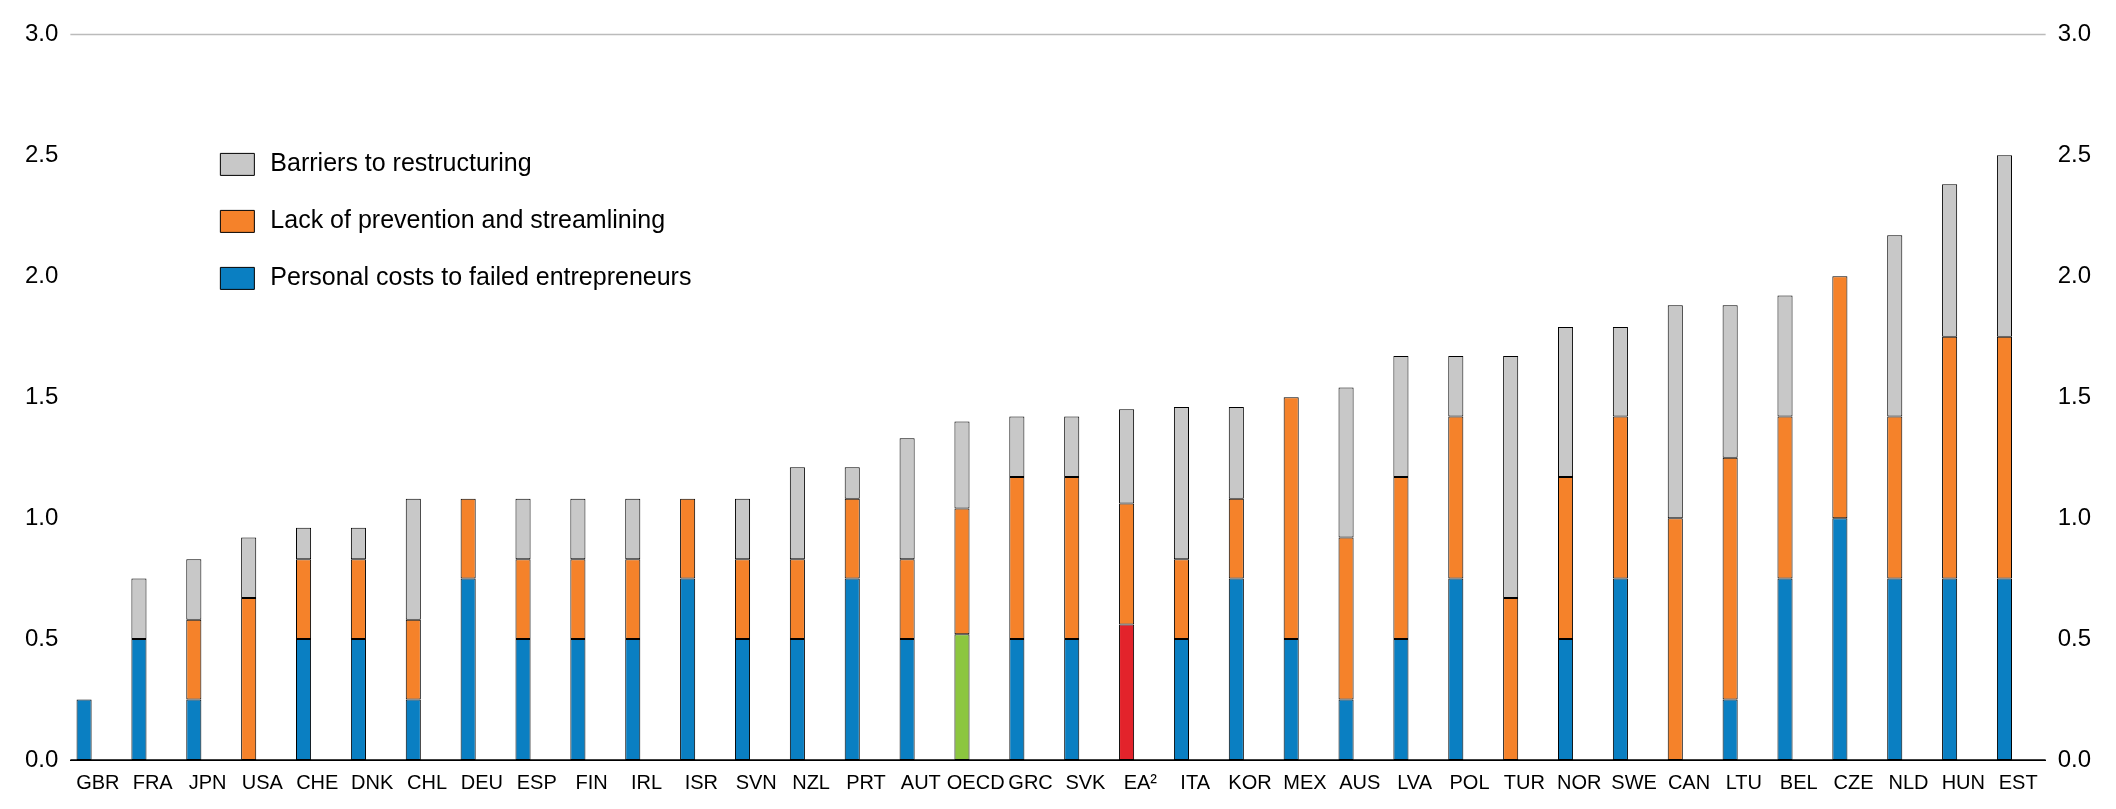 The image size is (2116, 809). I want to click on x-tick-label: CAN, so click(1689, 781).